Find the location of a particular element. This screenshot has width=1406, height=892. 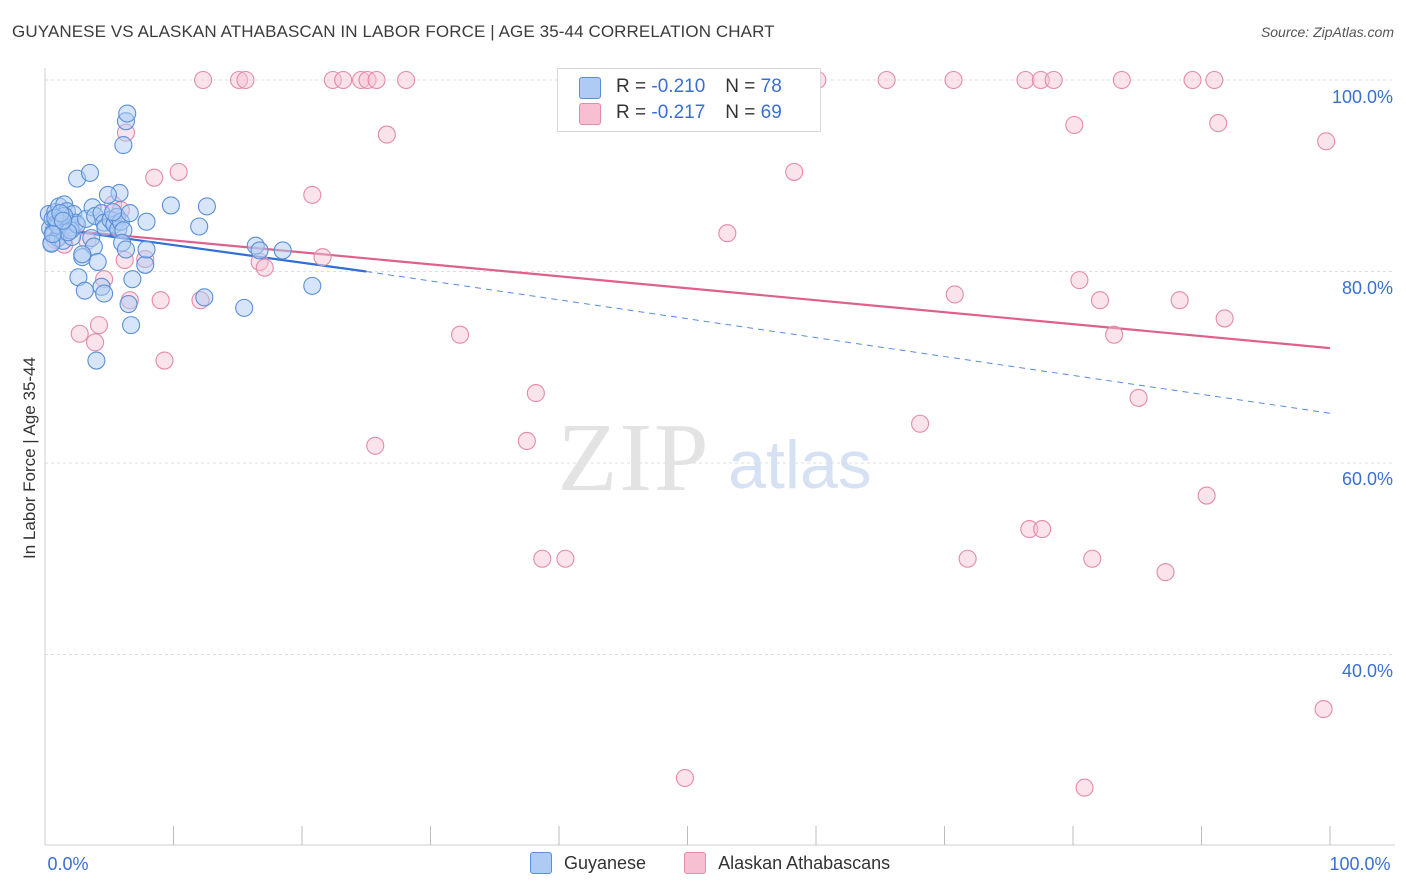

legend-label-guyanese: Guyanese is located at coordinates (605, 862).